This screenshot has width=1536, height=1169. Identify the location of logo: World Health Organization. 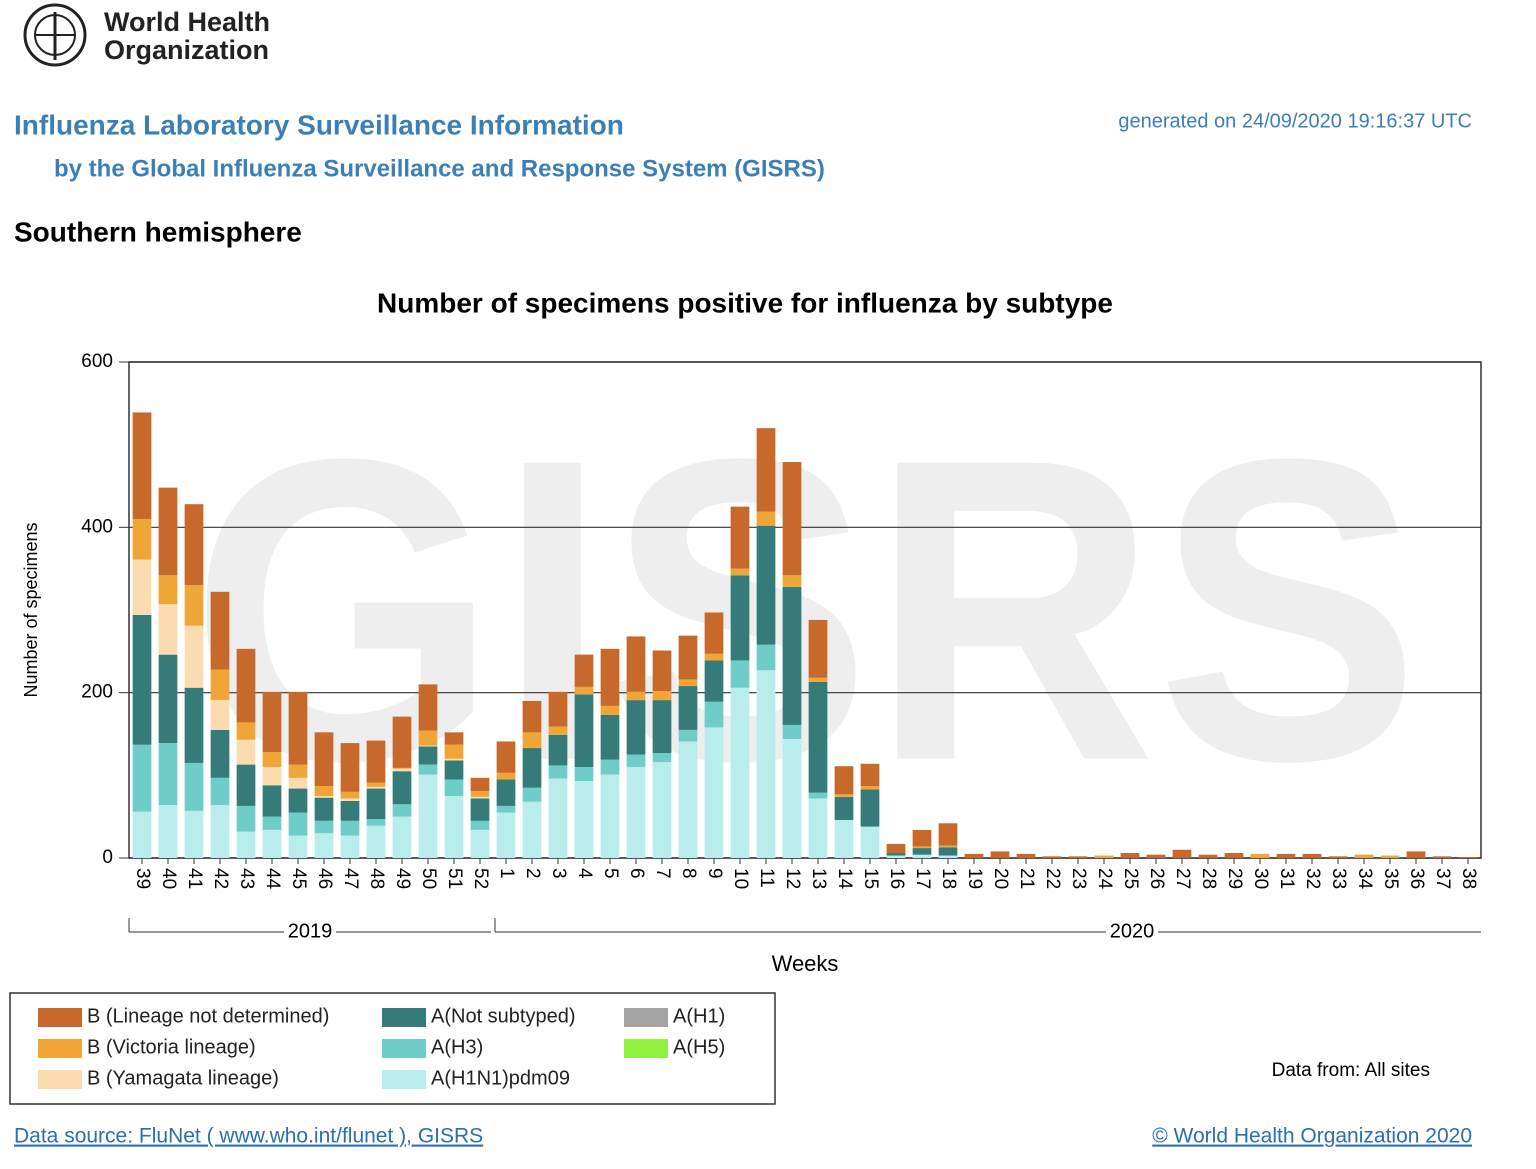
(146, 35).